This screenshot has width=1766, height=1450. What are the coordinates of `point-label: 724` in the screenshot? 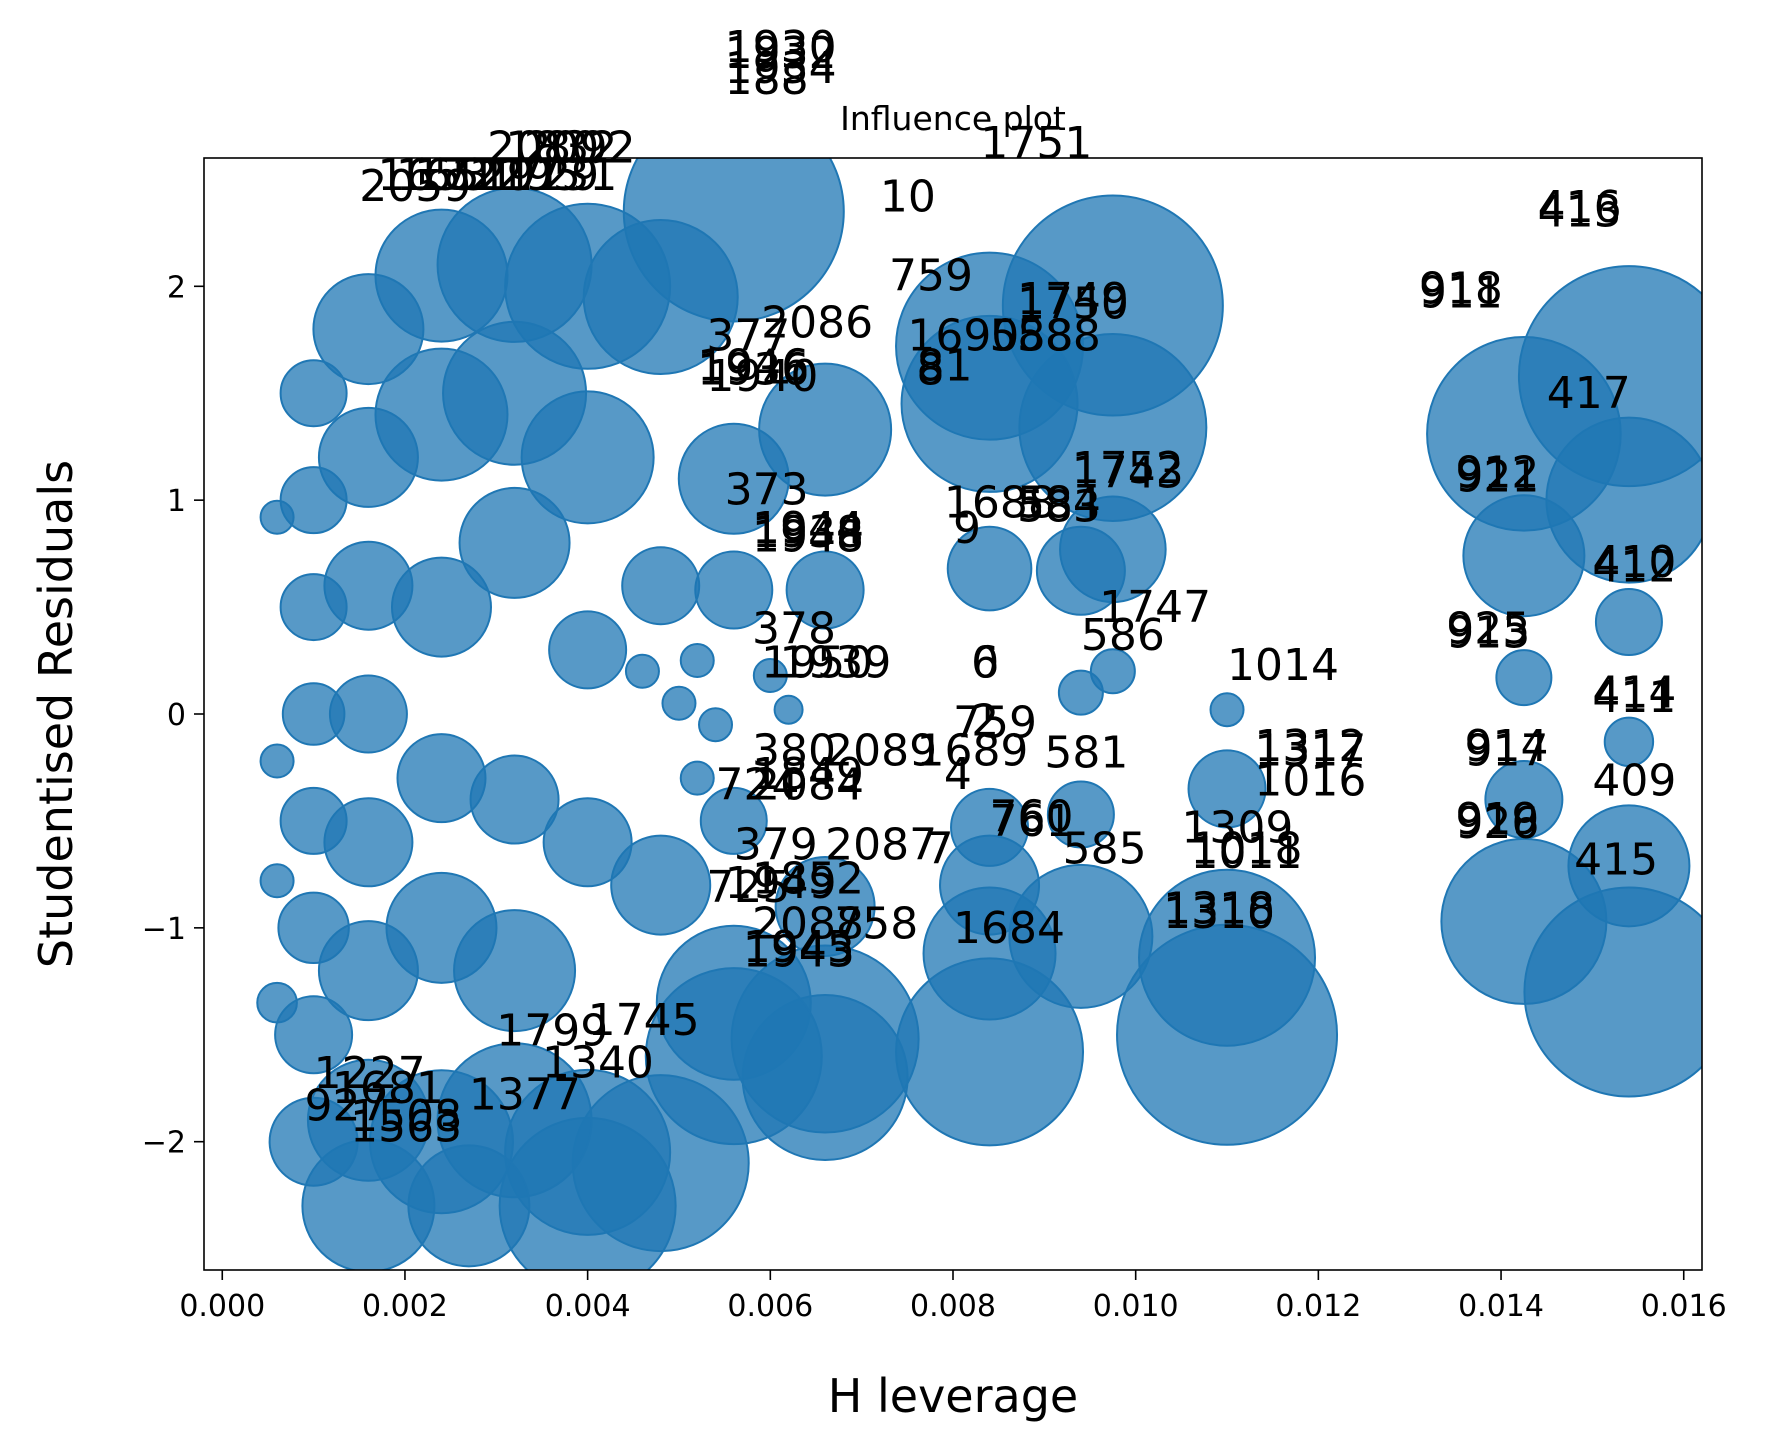 It's located at (758, 785).